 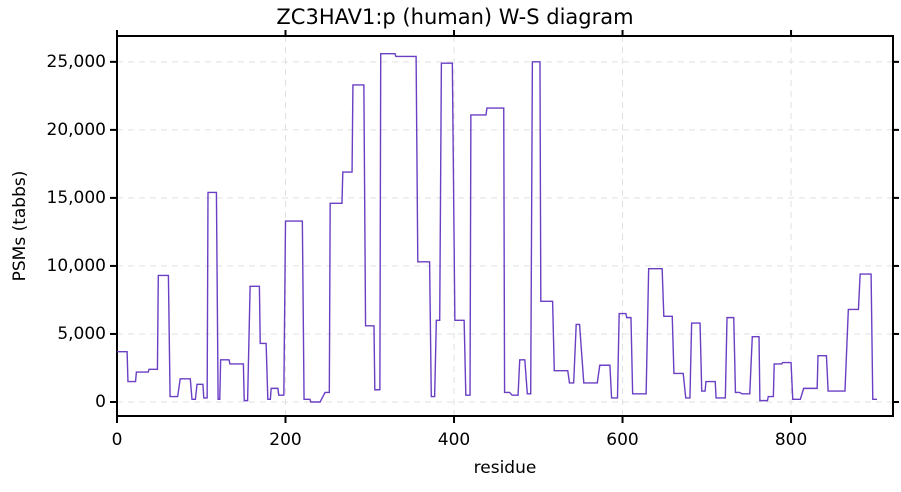 I want to click on y-tick-label: 0, so click(x=100, y=402).